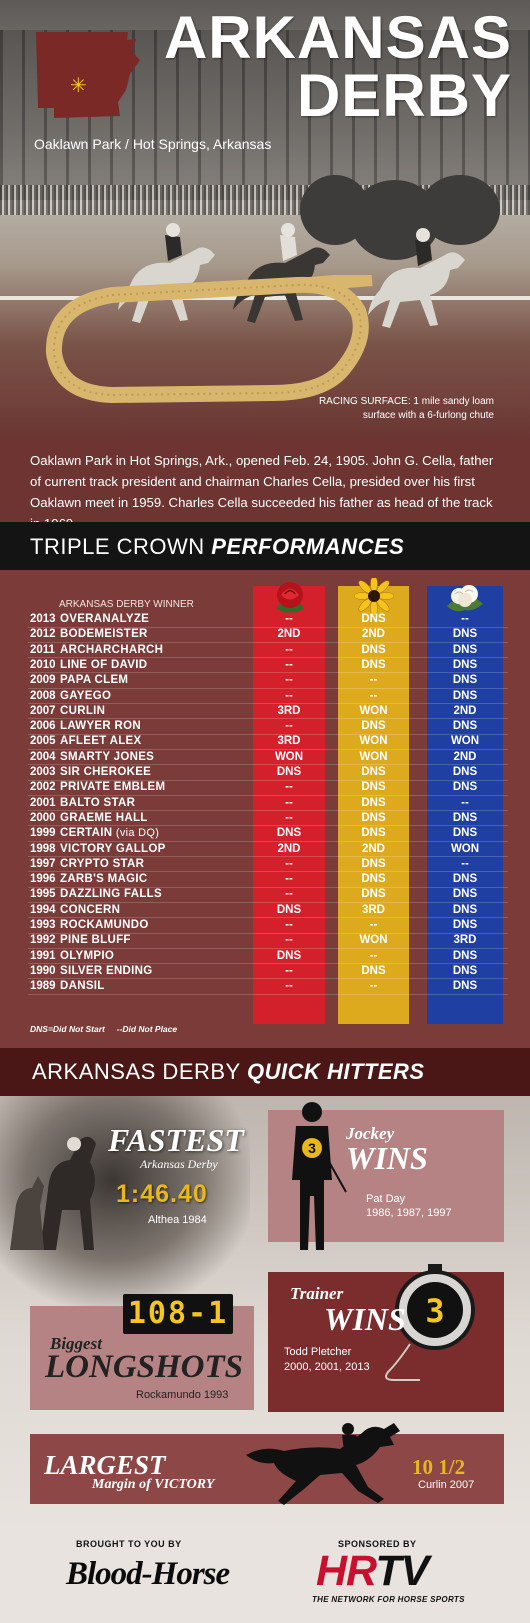 The width and height of the screenshot is (530, 1623). I want to click on hrtv-logo-hr: HR, so click(346, 1571).